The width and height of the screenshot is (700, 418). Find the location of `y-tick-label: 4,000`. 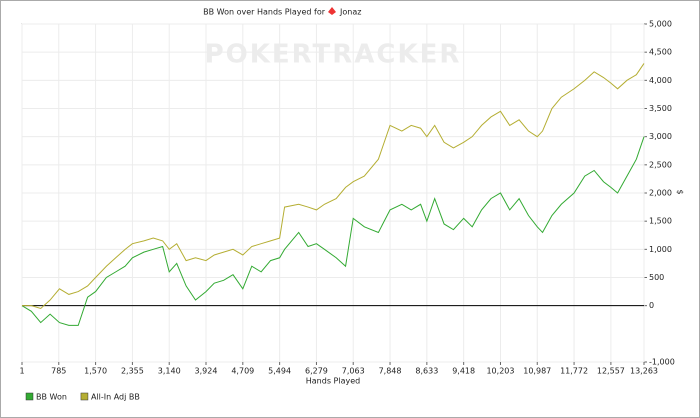

y-tick-label: 4,000 is located at coordinates (660, 80).